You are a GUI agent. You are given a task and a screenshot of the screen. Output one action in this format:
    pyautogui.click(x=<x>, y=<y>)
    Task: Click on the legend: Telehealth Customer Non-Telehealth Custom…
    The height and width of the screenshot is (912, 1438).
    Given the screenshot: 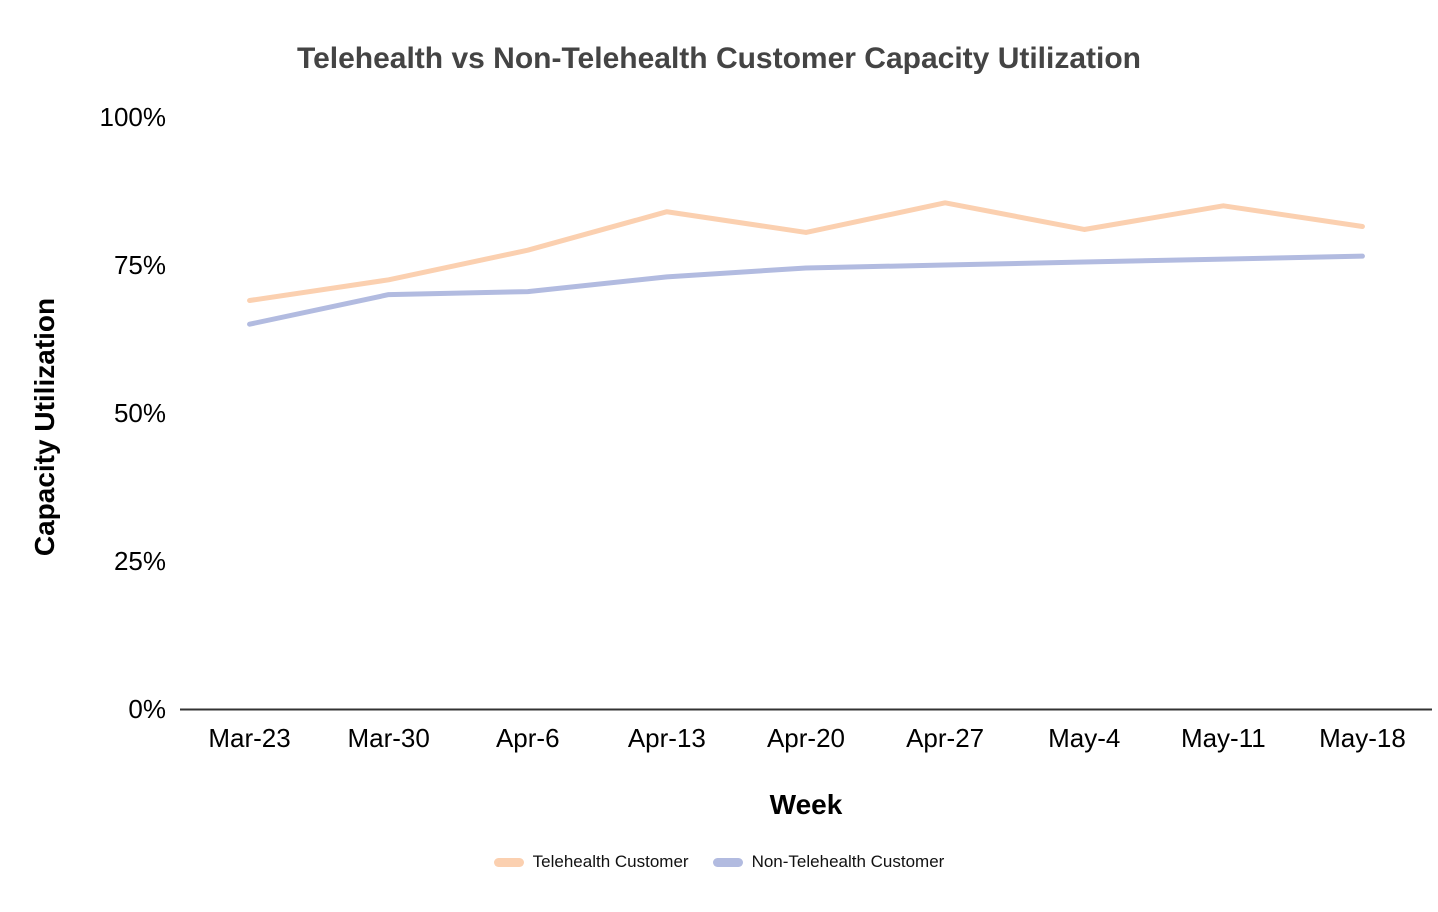 What is the action you would take?
    pyautogui.click(x=719, y=862)
    